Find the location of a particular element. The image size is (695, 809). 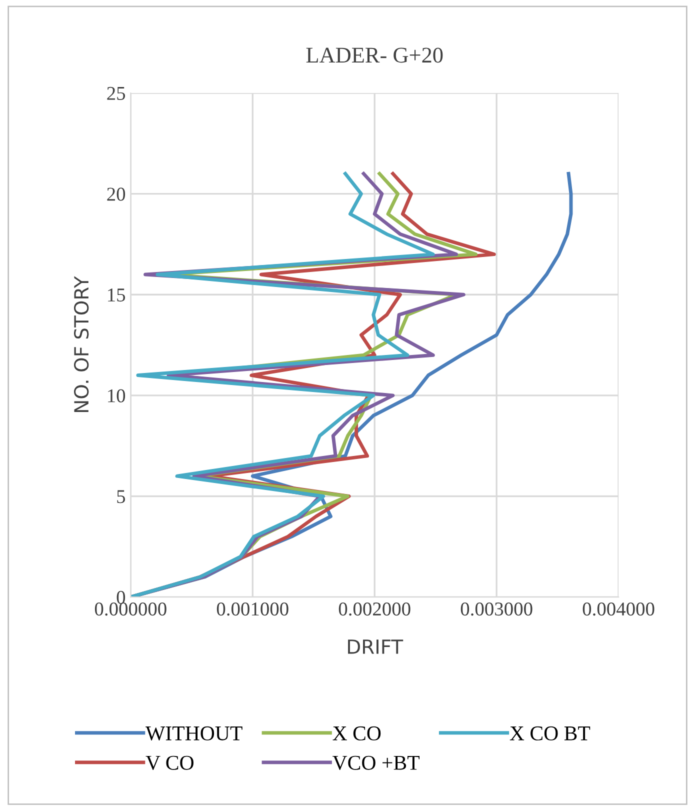

y-tick-label: 20 is located at coordinates (116, 194).